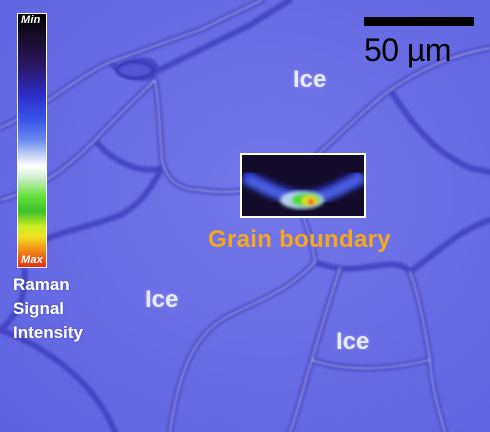  I want to click on grain-boundary-label: Grain boundary, so click(299, 239).